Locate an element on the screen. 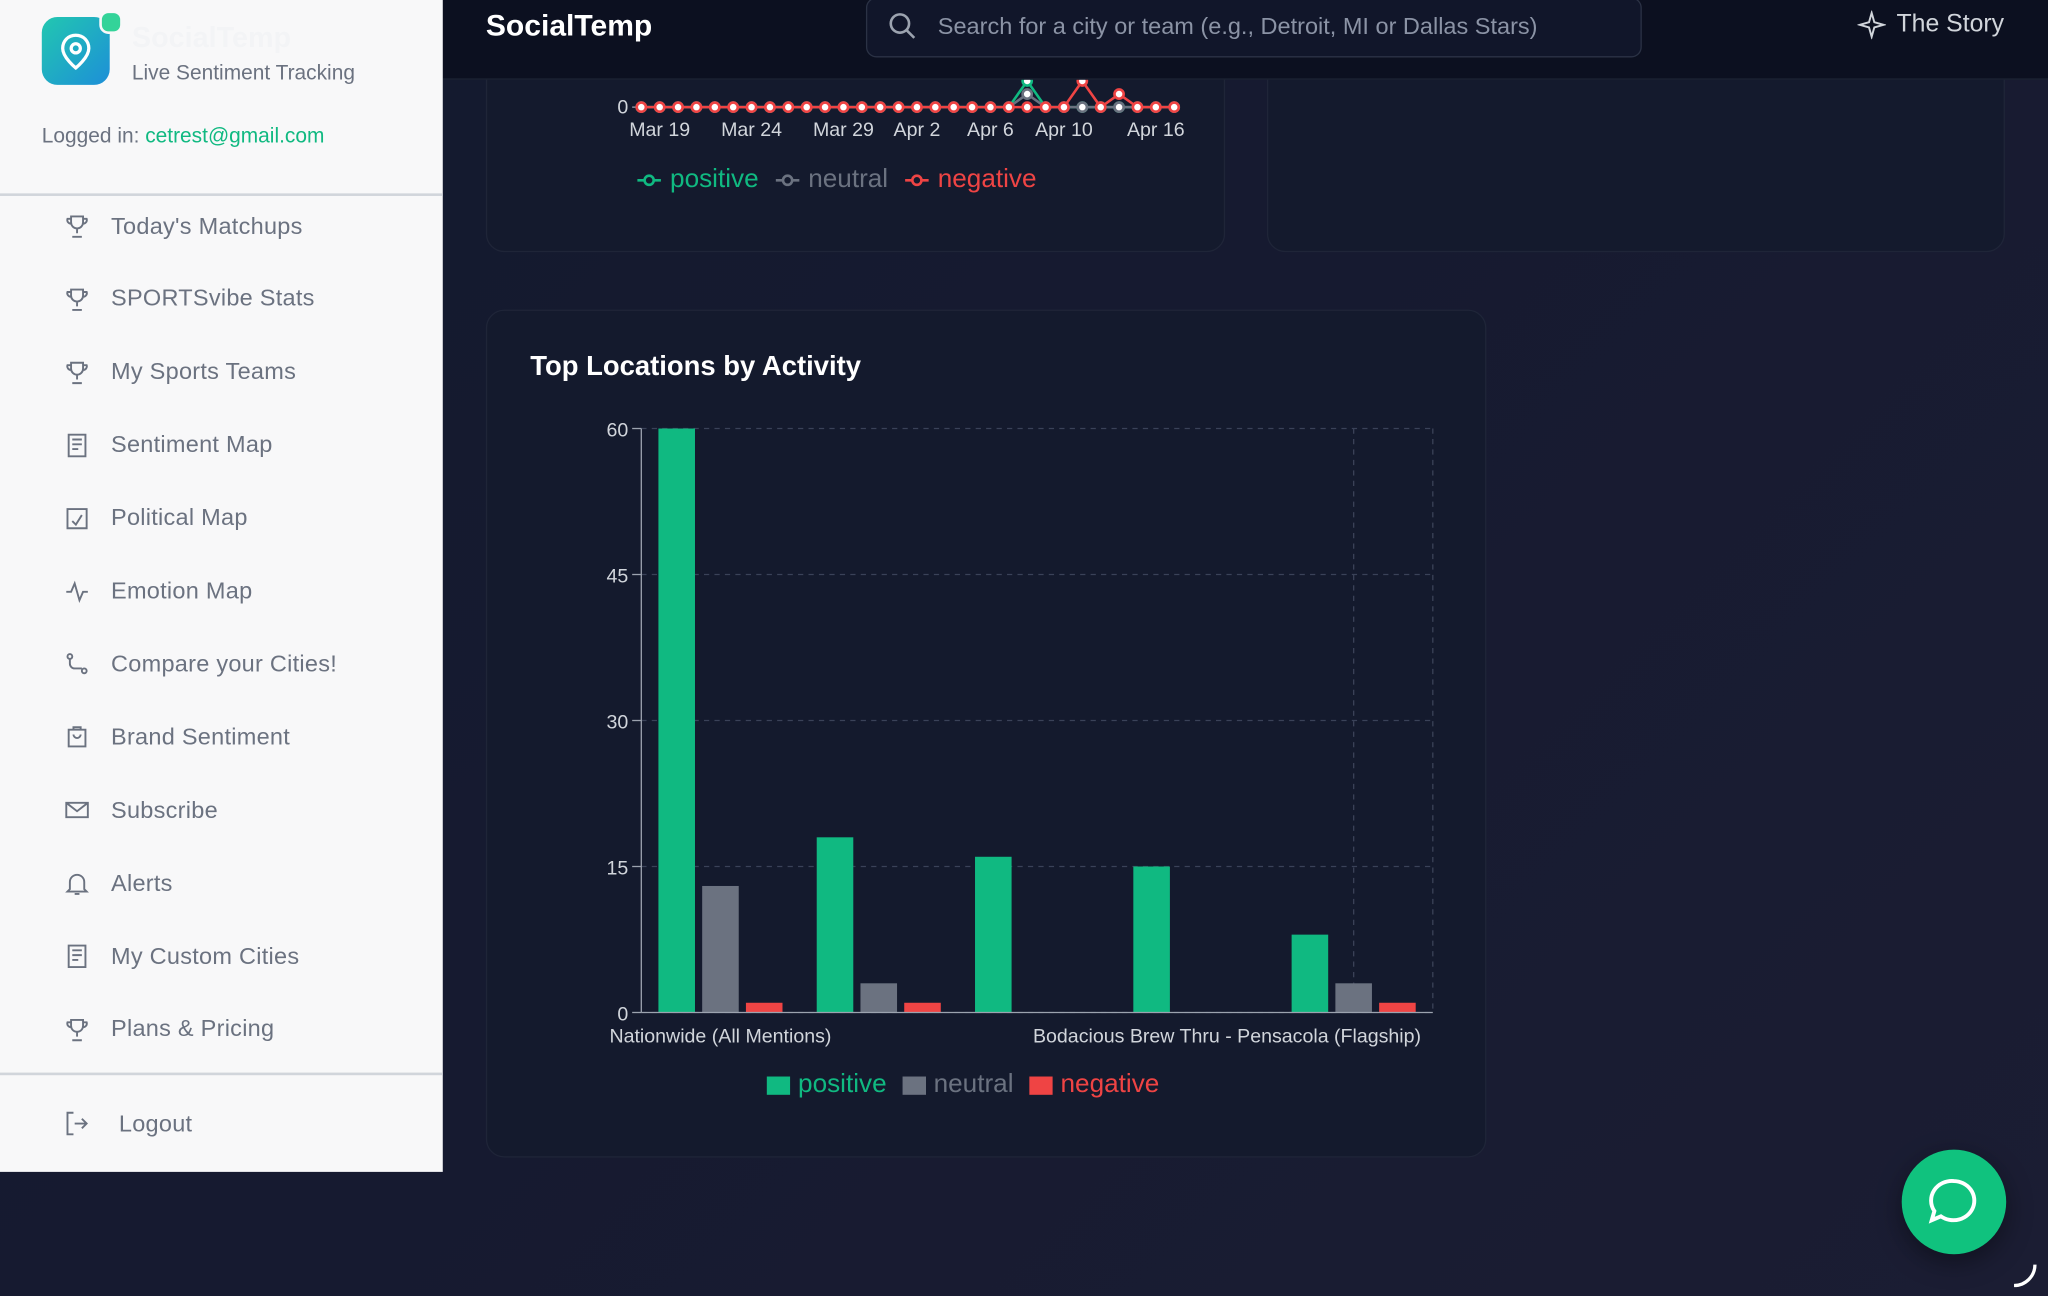  y-tick-label: 0 is located at coordinates (622, 108).